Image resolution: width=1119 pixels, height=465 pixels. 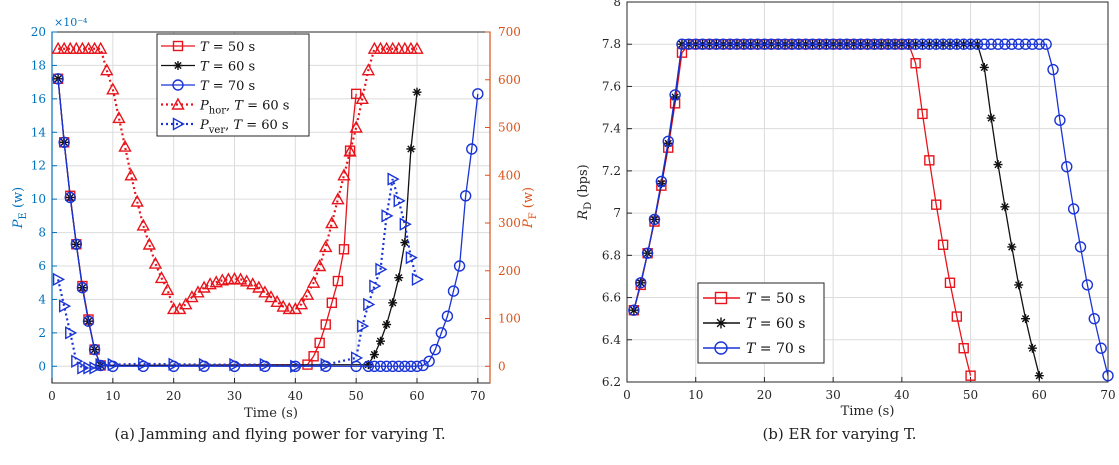 I want to click on tick-label-y: 7.2, so click(x=611, y=171).